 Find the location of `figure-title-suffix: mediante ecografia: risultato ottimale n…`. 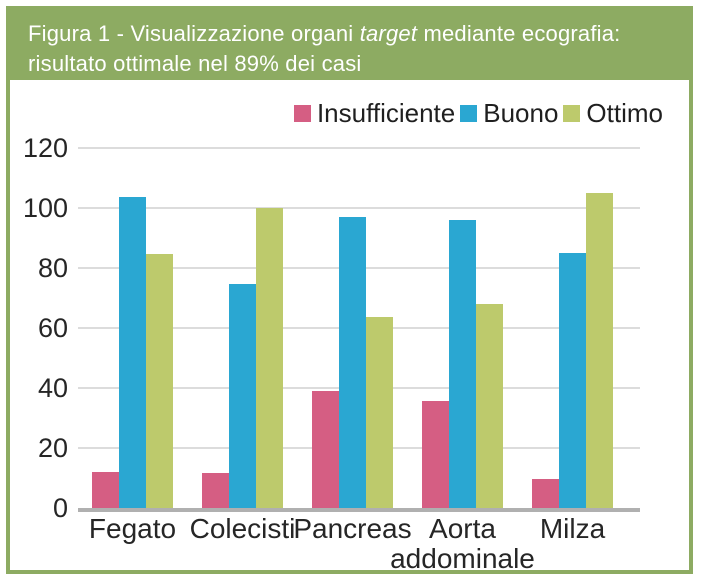

figure-title-suffix: mediante ecografia: risultato ottimale n… is located at coordinates (327, 48).